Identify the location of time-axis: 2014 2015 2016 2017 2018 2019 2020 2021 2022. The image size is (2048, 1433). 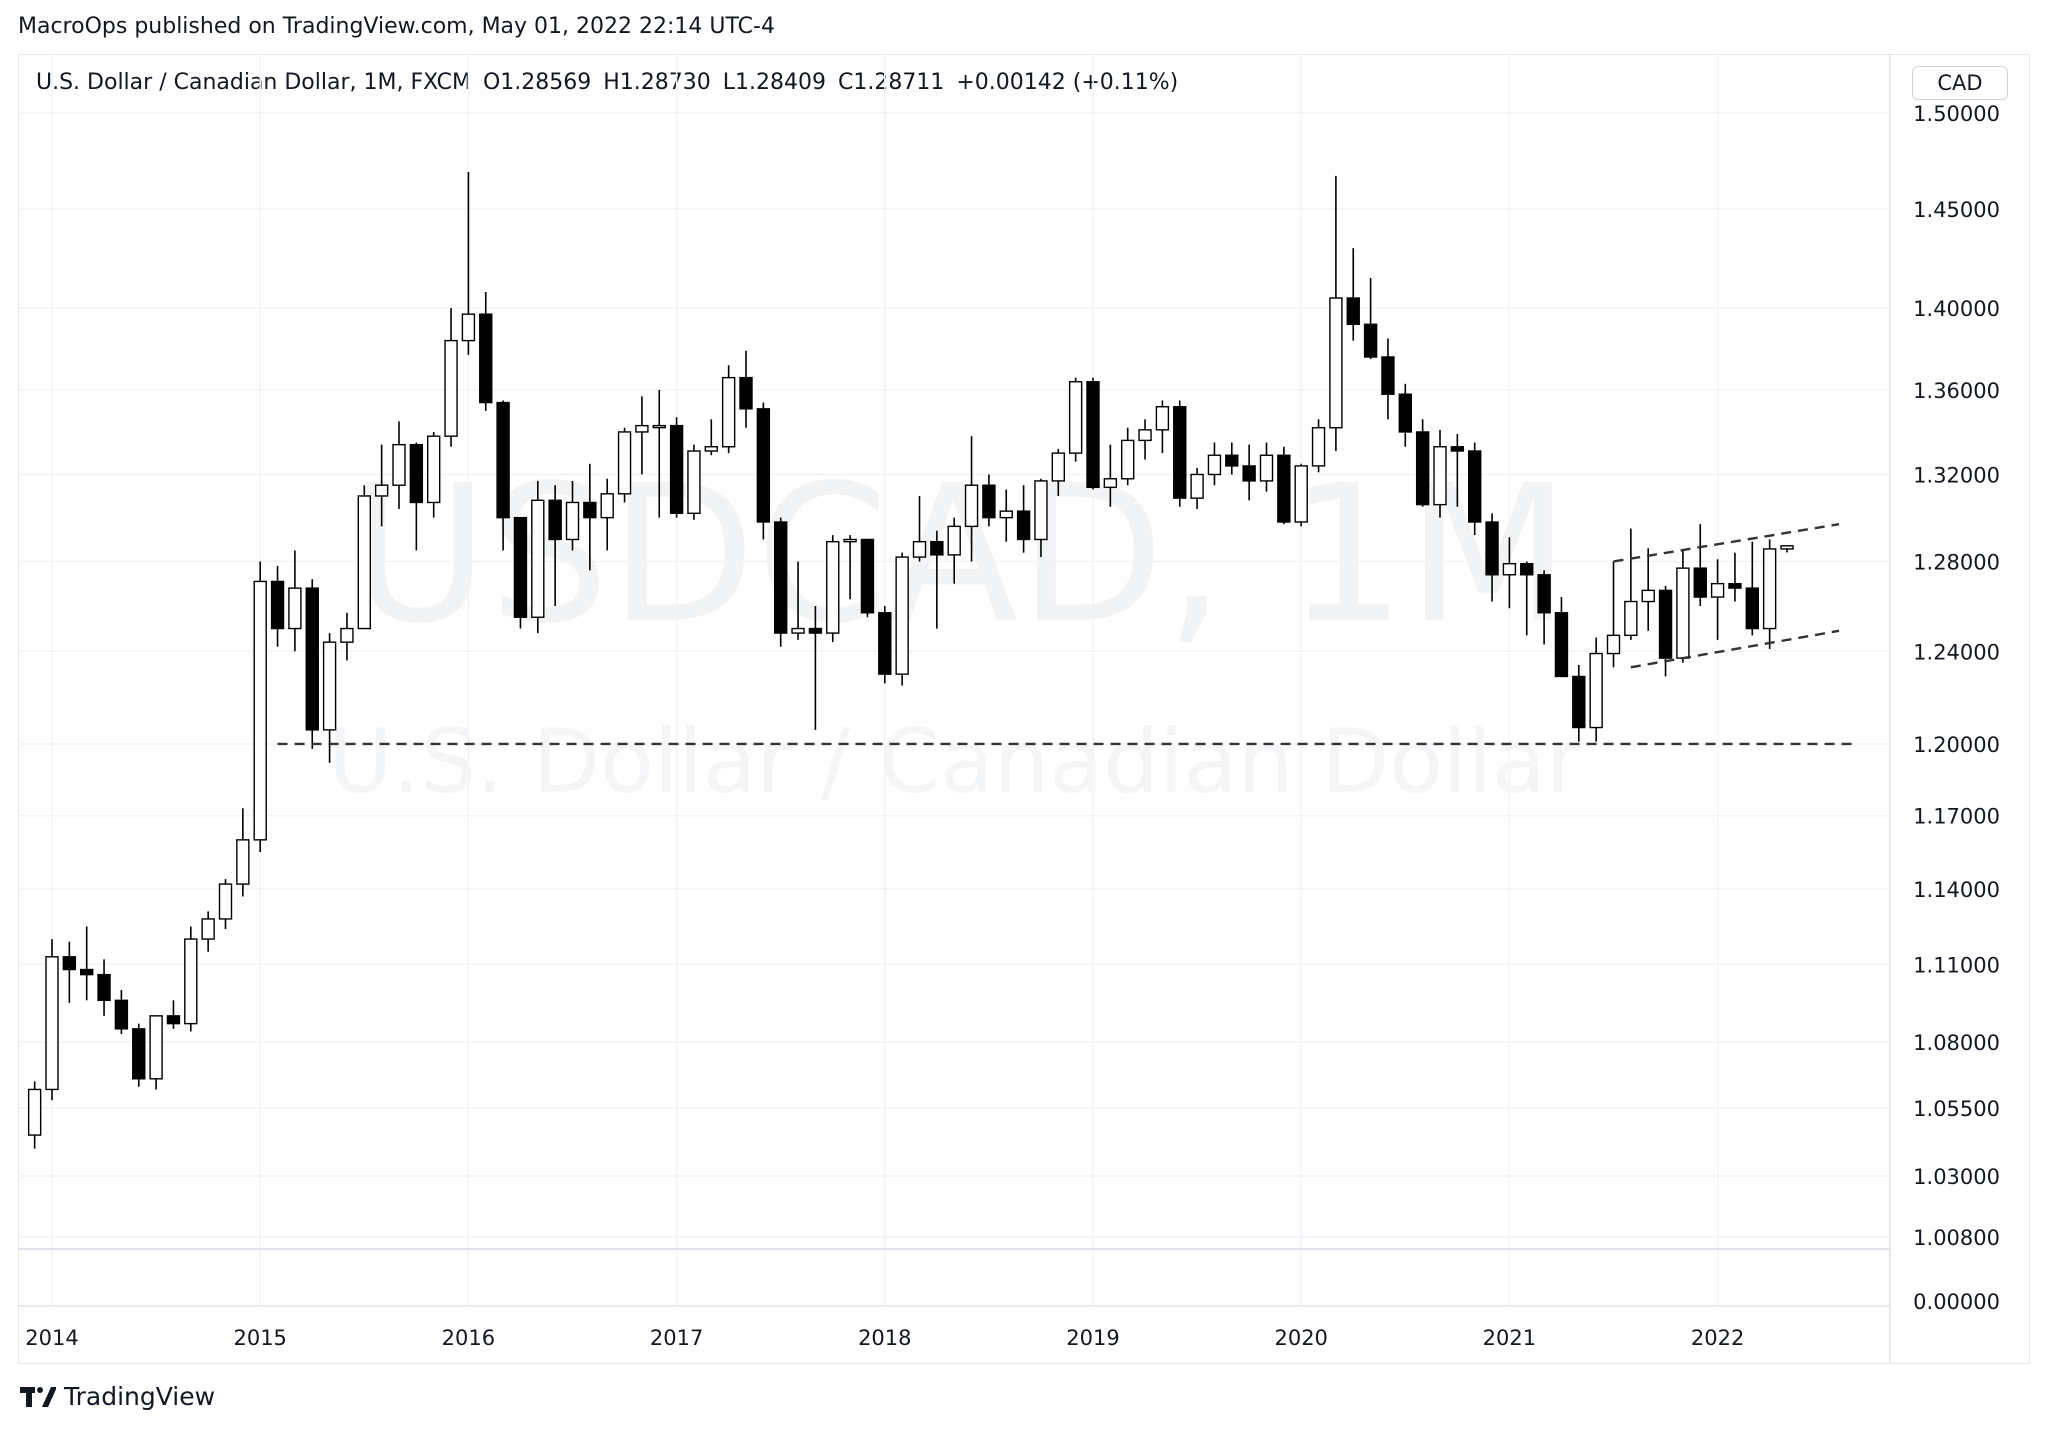
(884, 1338).